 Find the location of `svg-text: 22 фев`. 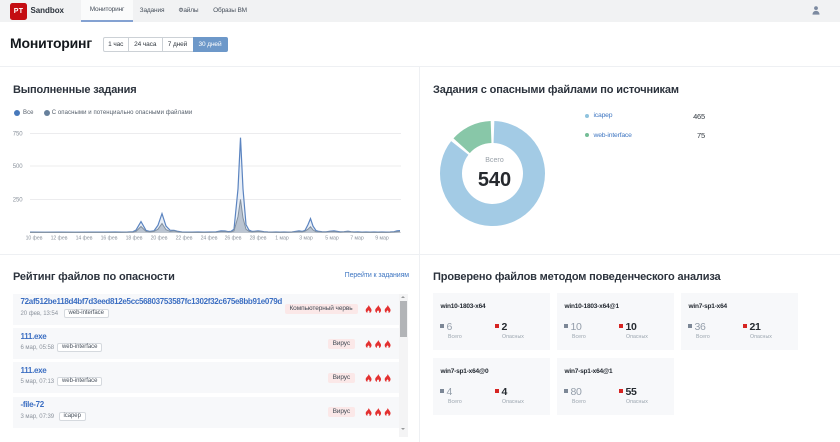

svg-text: 22 фев is located at coordinates (184, 239).